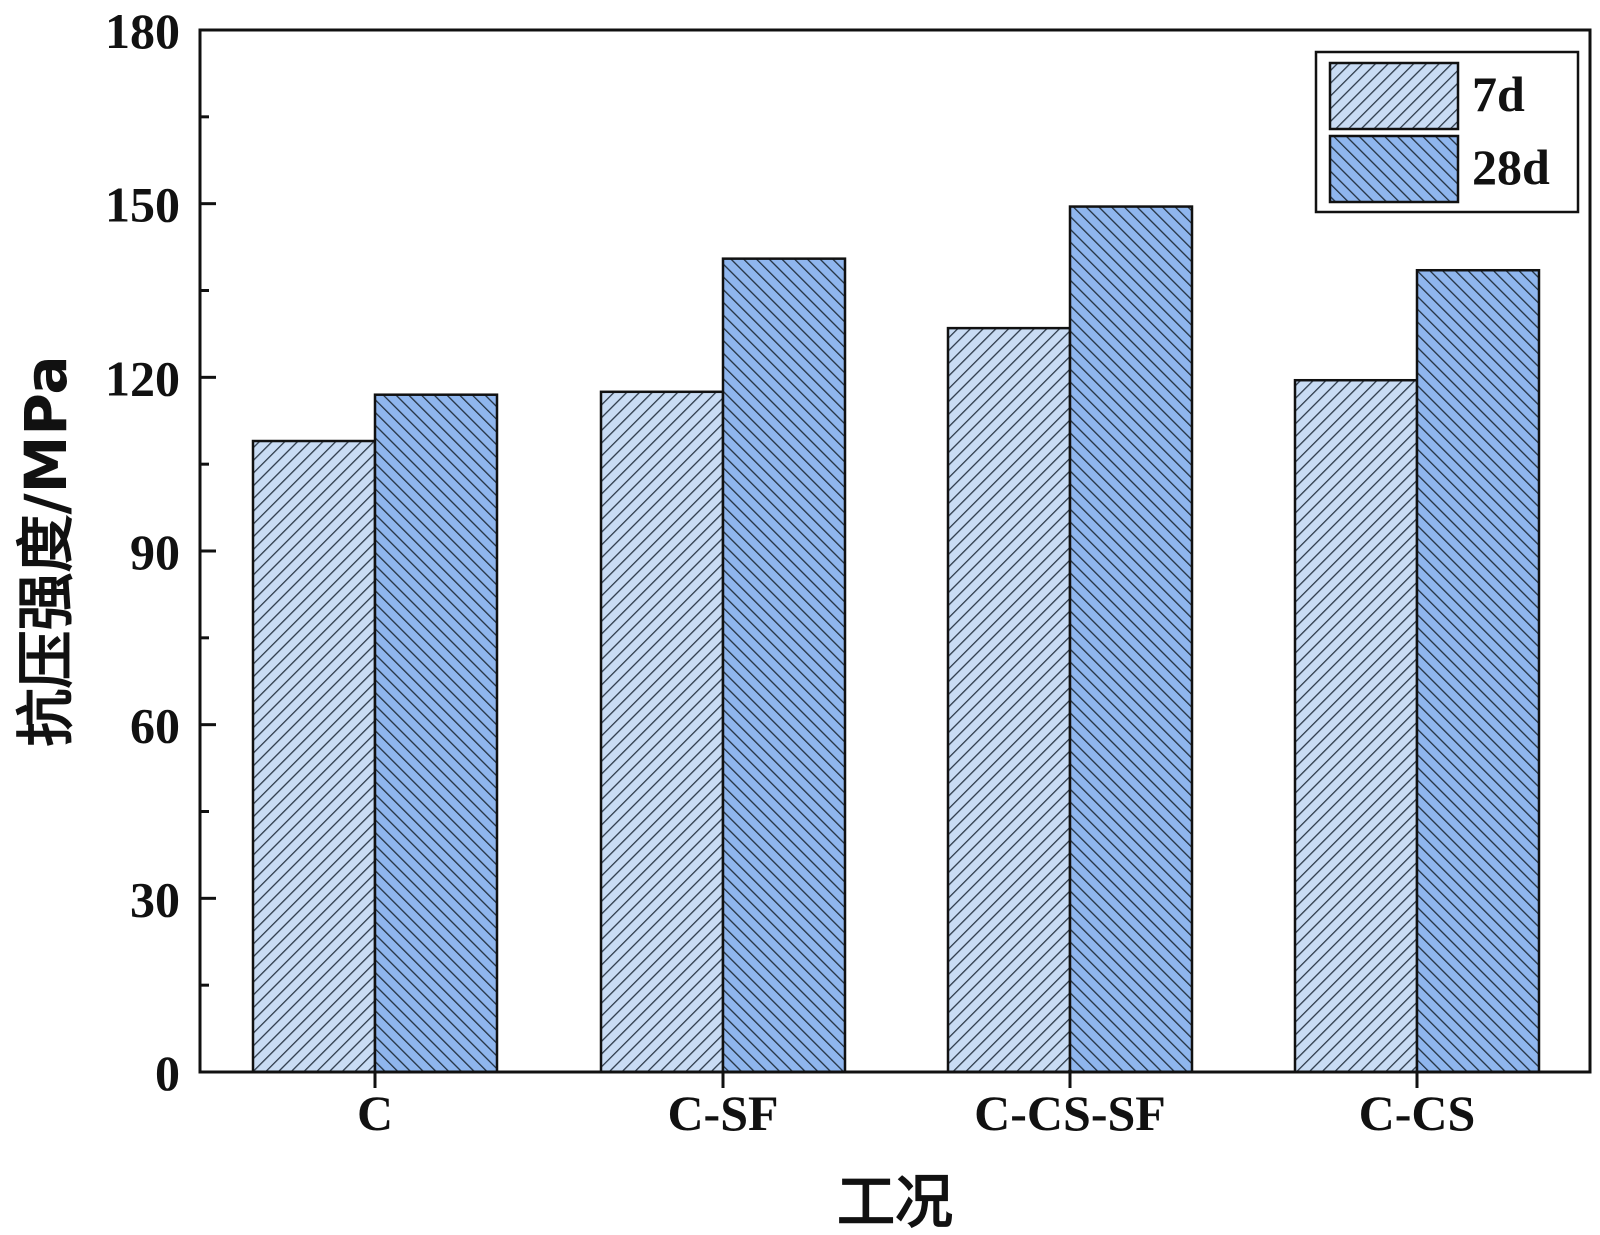 This screenshot has height=1235, width=1600. I want to click on bar-c-cs-7d, so click(1356, 726).